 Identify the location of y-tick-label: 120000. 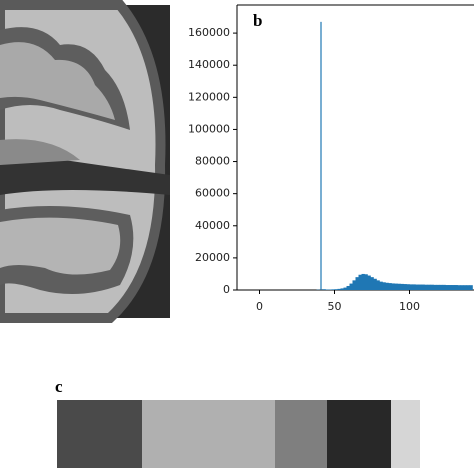
(209, 96).